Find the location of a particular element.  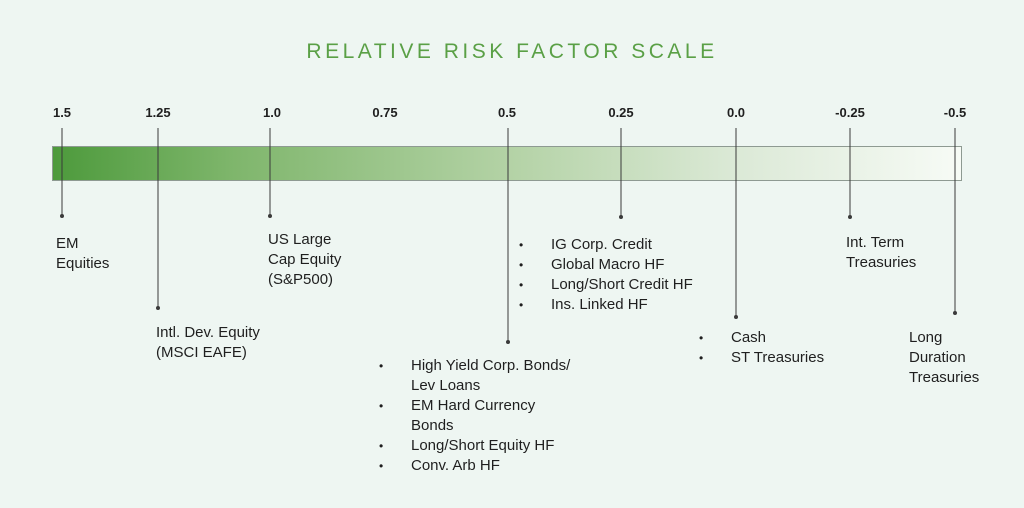

tick-label: 1.0 is located at coordinates (272, 112).